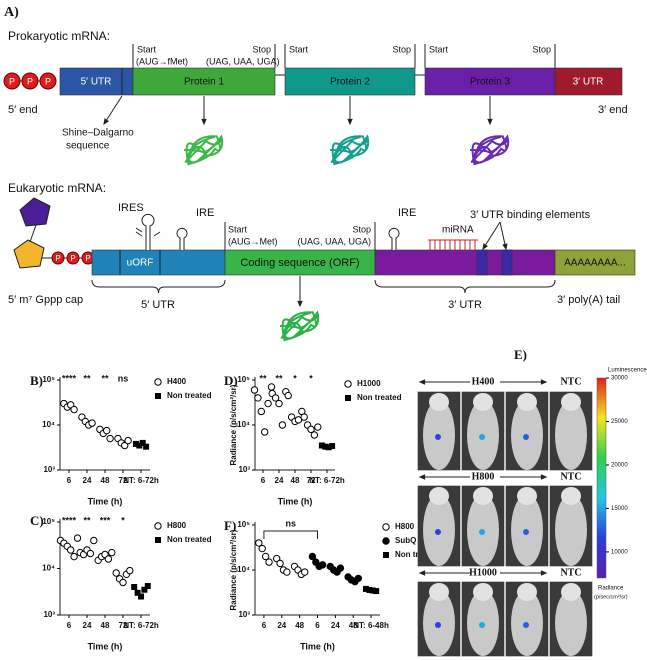  Describe the element at coordinates (231, 380) in the screenshot. I see `panel-label: D)` at that location.